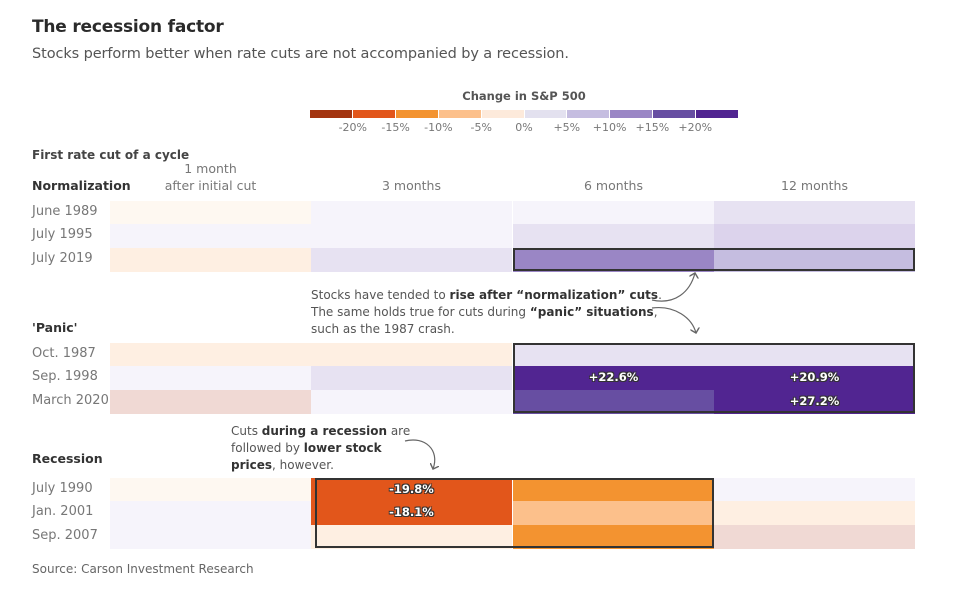 Image resolution: width=969 pixels, height=606 pixels. What do you see at coordinates (383, 329) in the screenshot?
I see `annotation-text: such as the 1987 crash.` at bounding box center [383, 329].